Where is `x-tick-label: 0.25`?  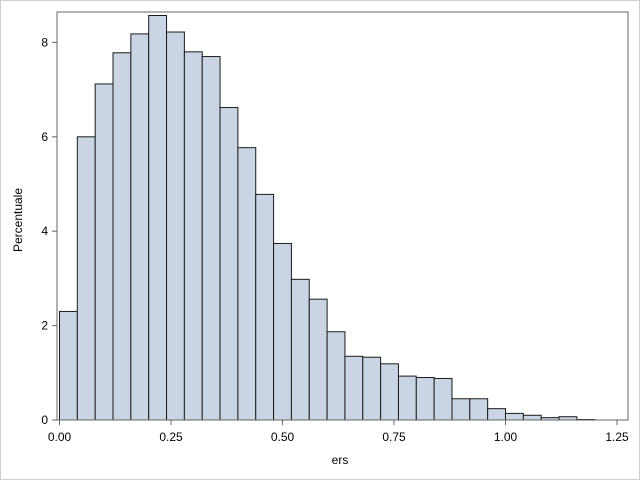 x-tick-label: 0.25 is located at coordinates (171, 437).